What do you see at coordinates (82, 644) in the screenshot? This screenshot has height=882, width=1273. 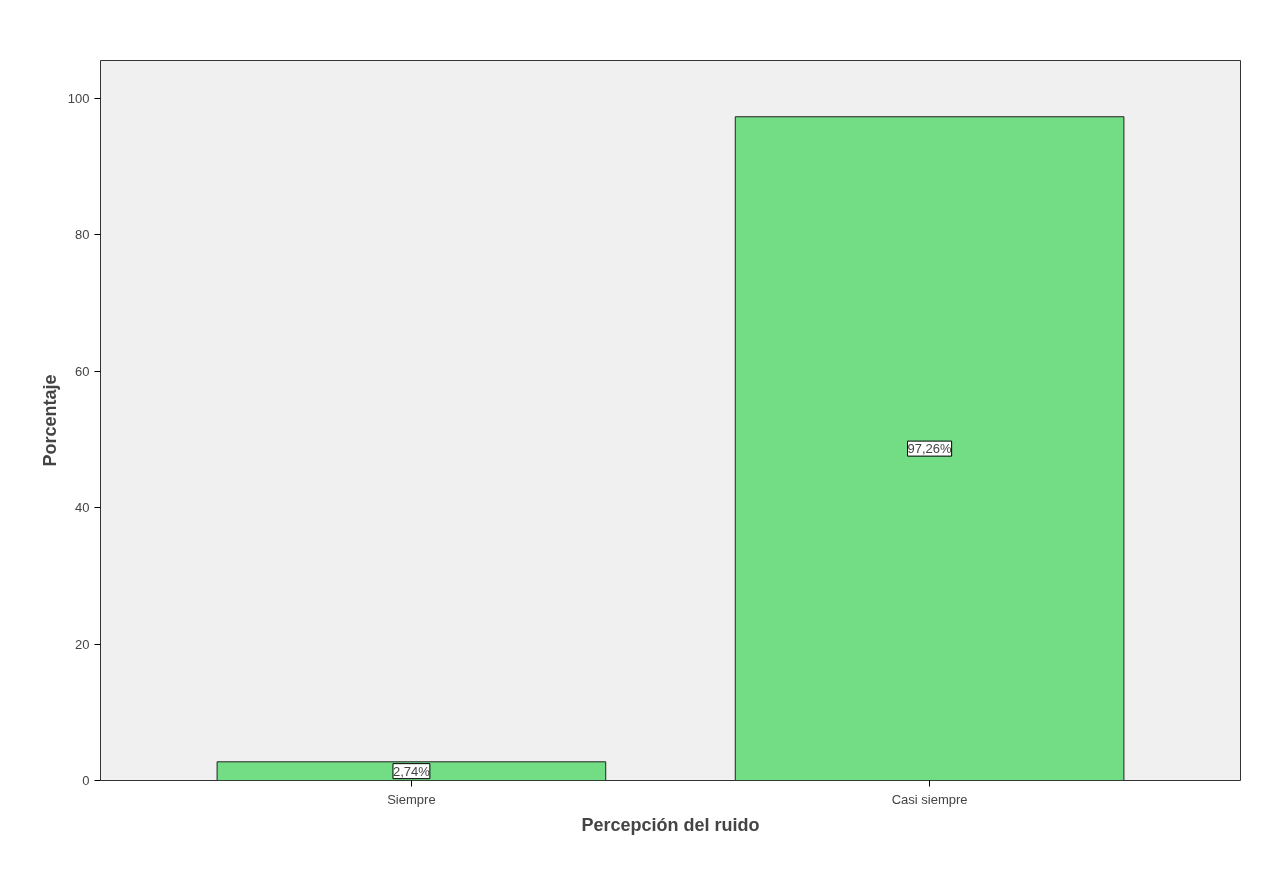 I see `y-tick-label: 20` at bounding box center [82, 644].